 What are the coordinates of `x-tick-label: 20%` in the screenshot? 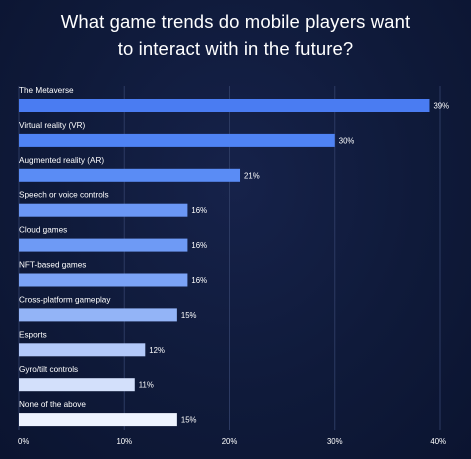 It's located at (230, 441).